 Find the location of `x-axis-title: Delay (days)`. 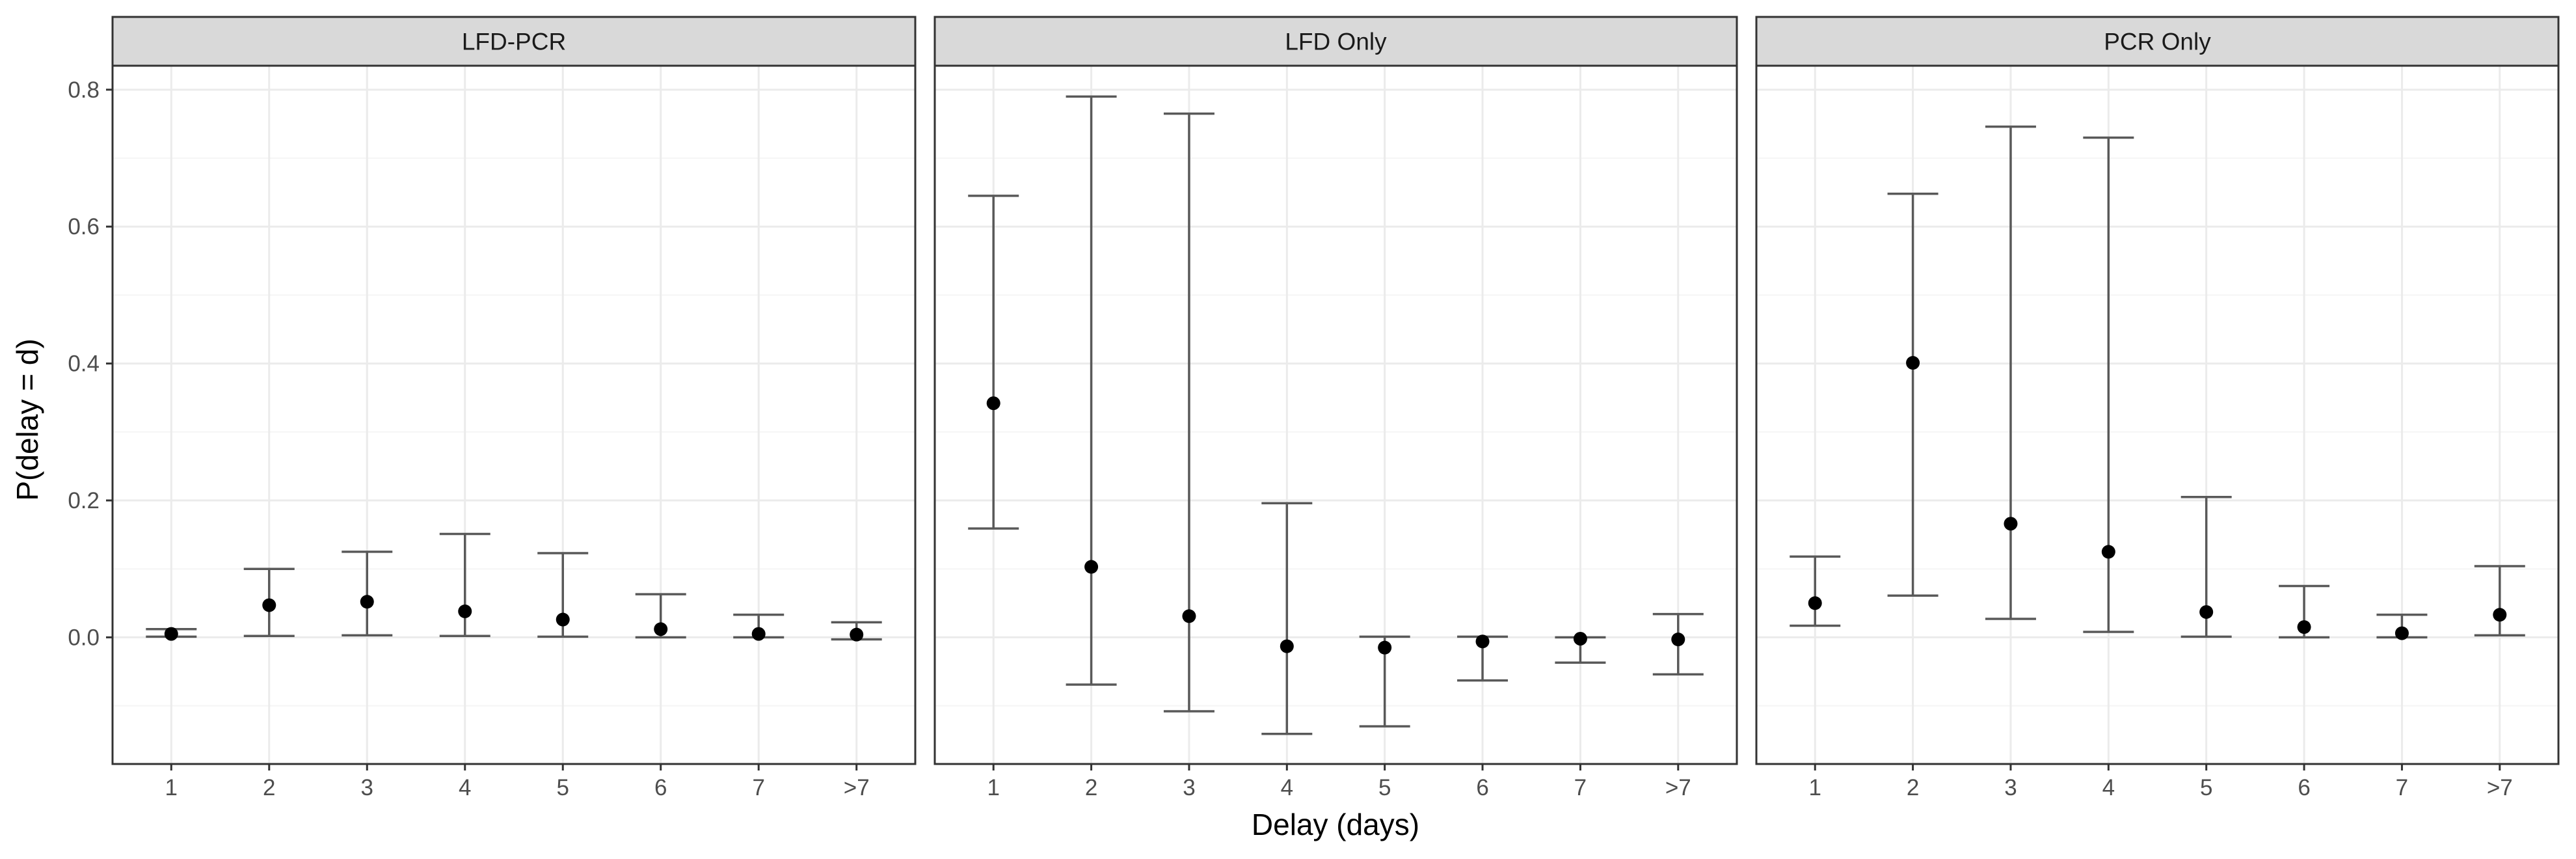

x-axis-title: Delay (days) is located at coordinates (1335, 824).